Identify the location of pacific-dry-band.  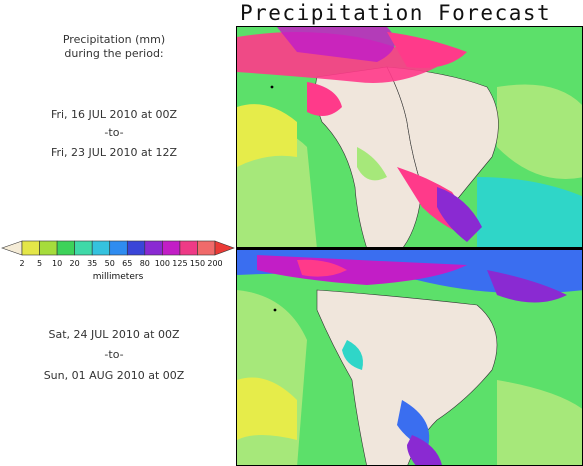
(267, 135).